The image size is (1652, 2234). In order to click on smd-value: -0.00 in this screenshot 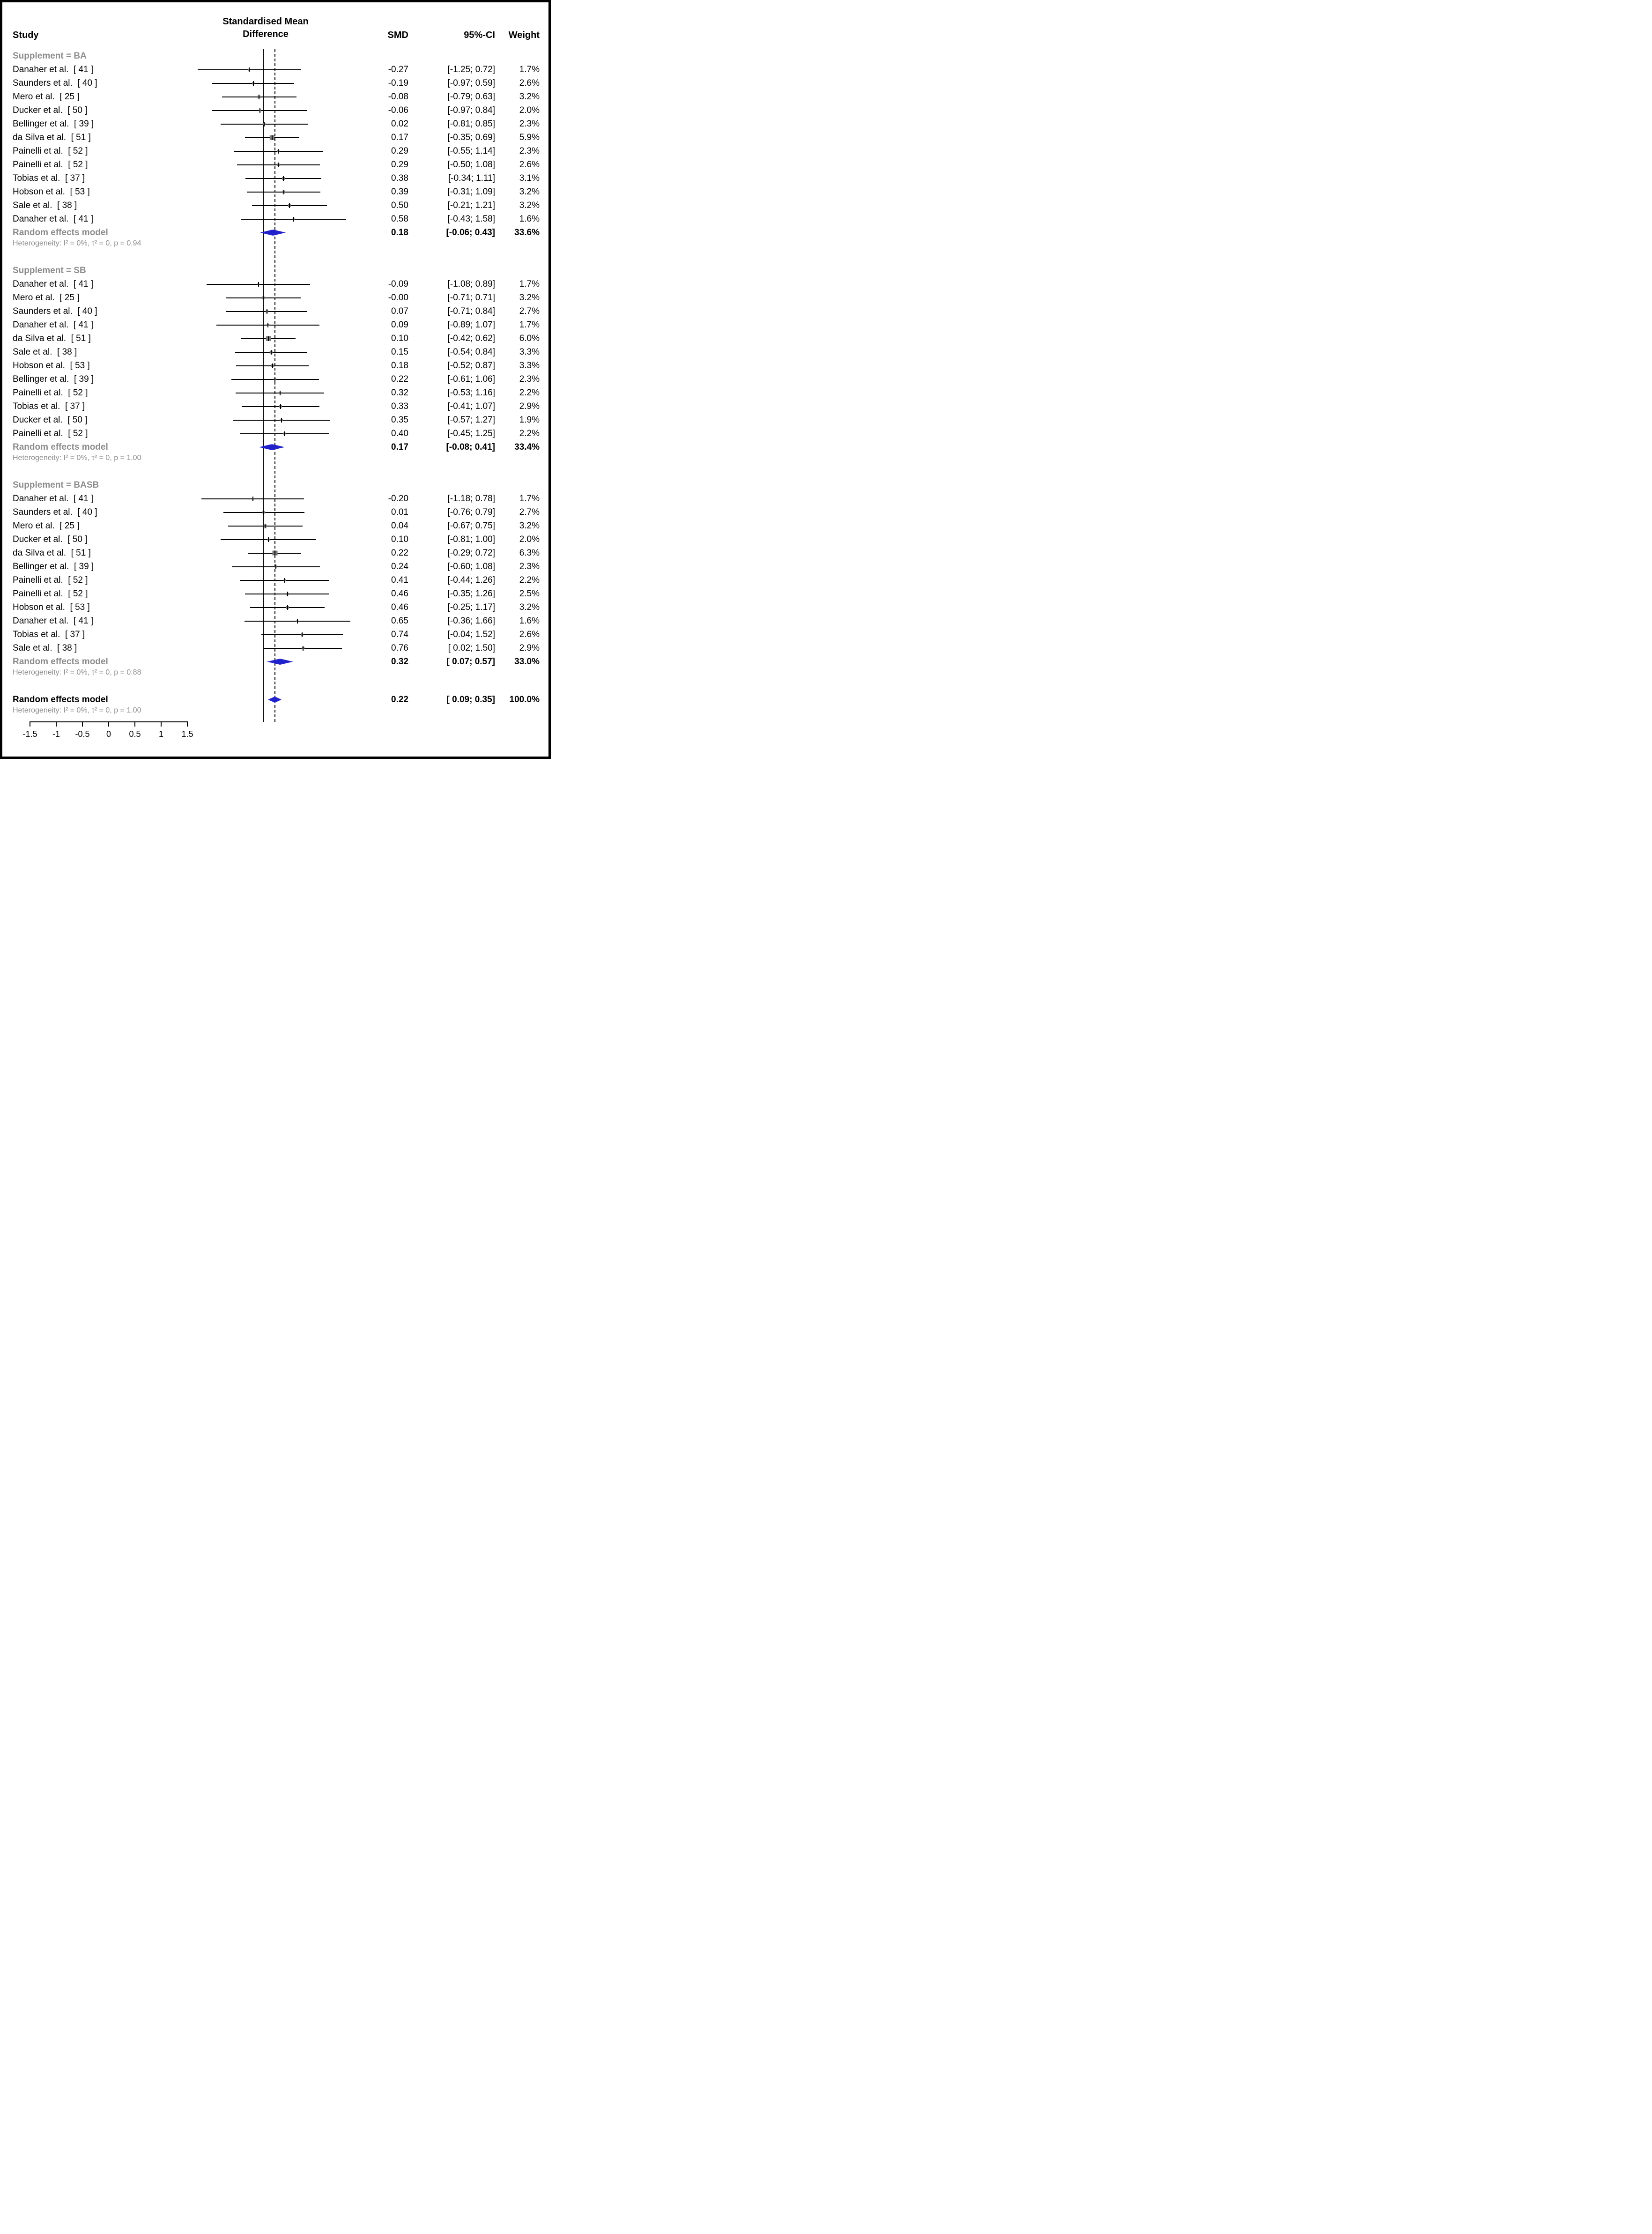, I will do `click(398, 297)`.